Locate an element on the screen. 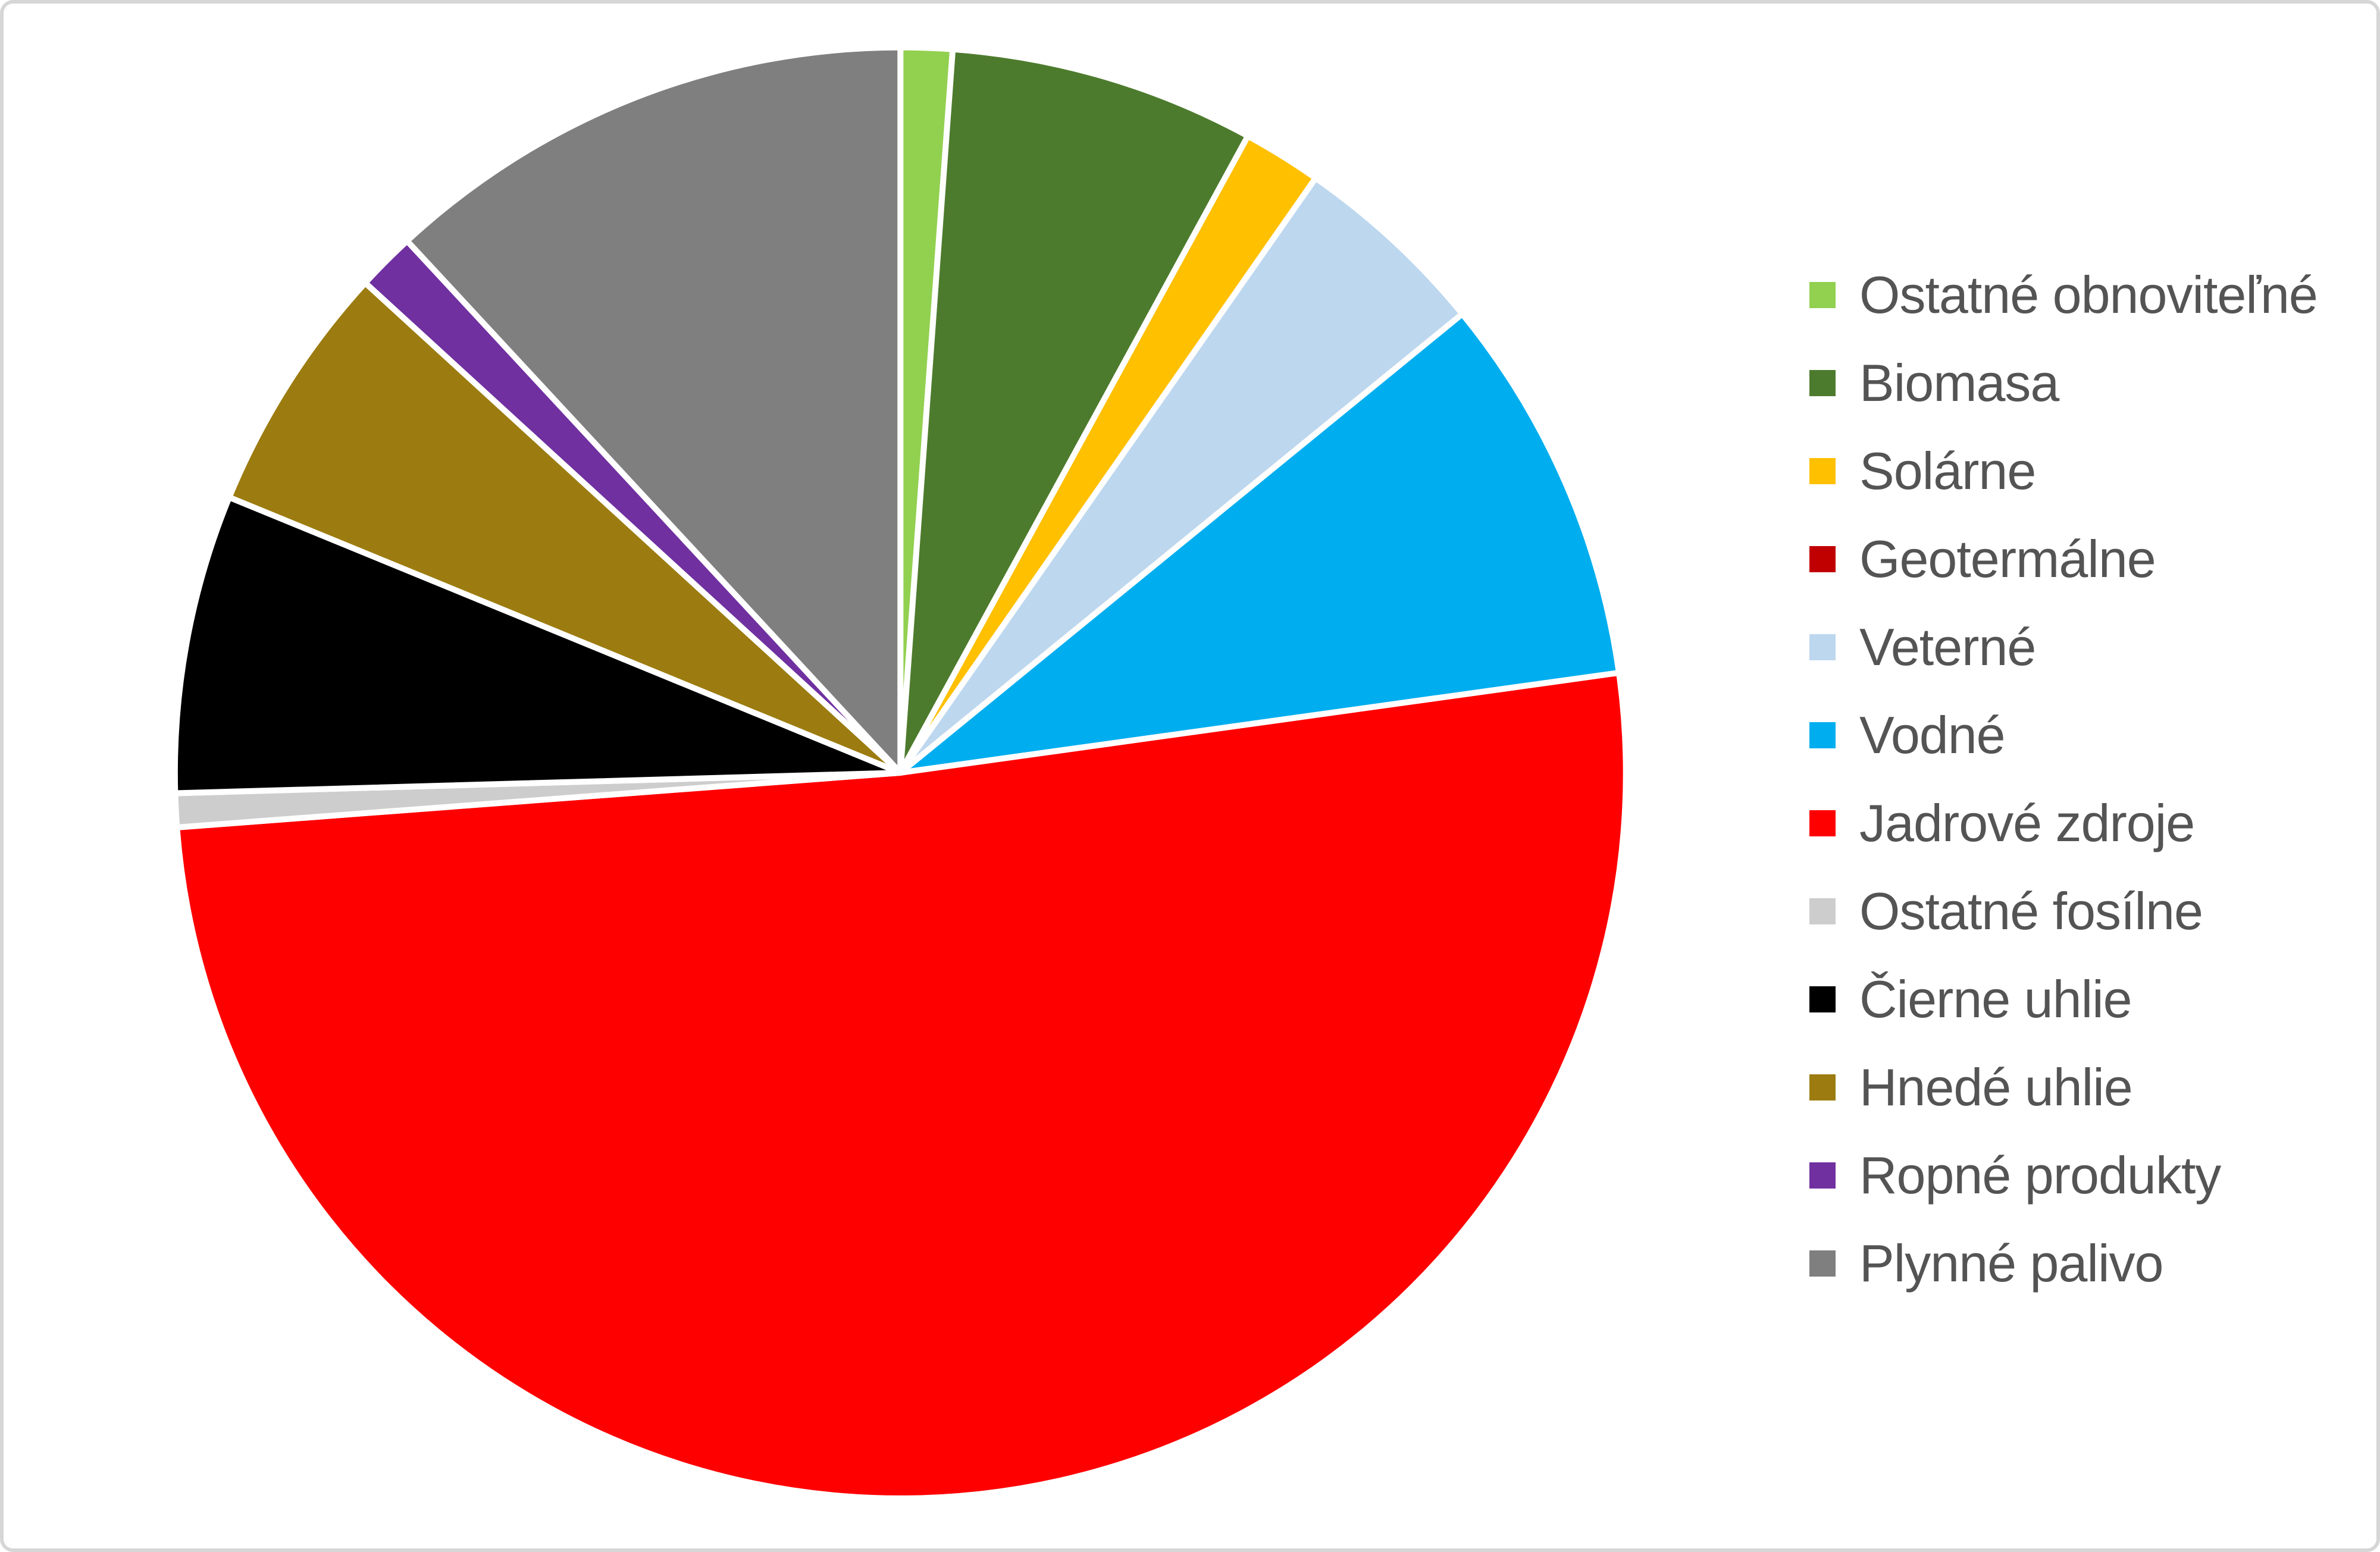  pie-slice-veterne is located at coordinates (1181, 475).